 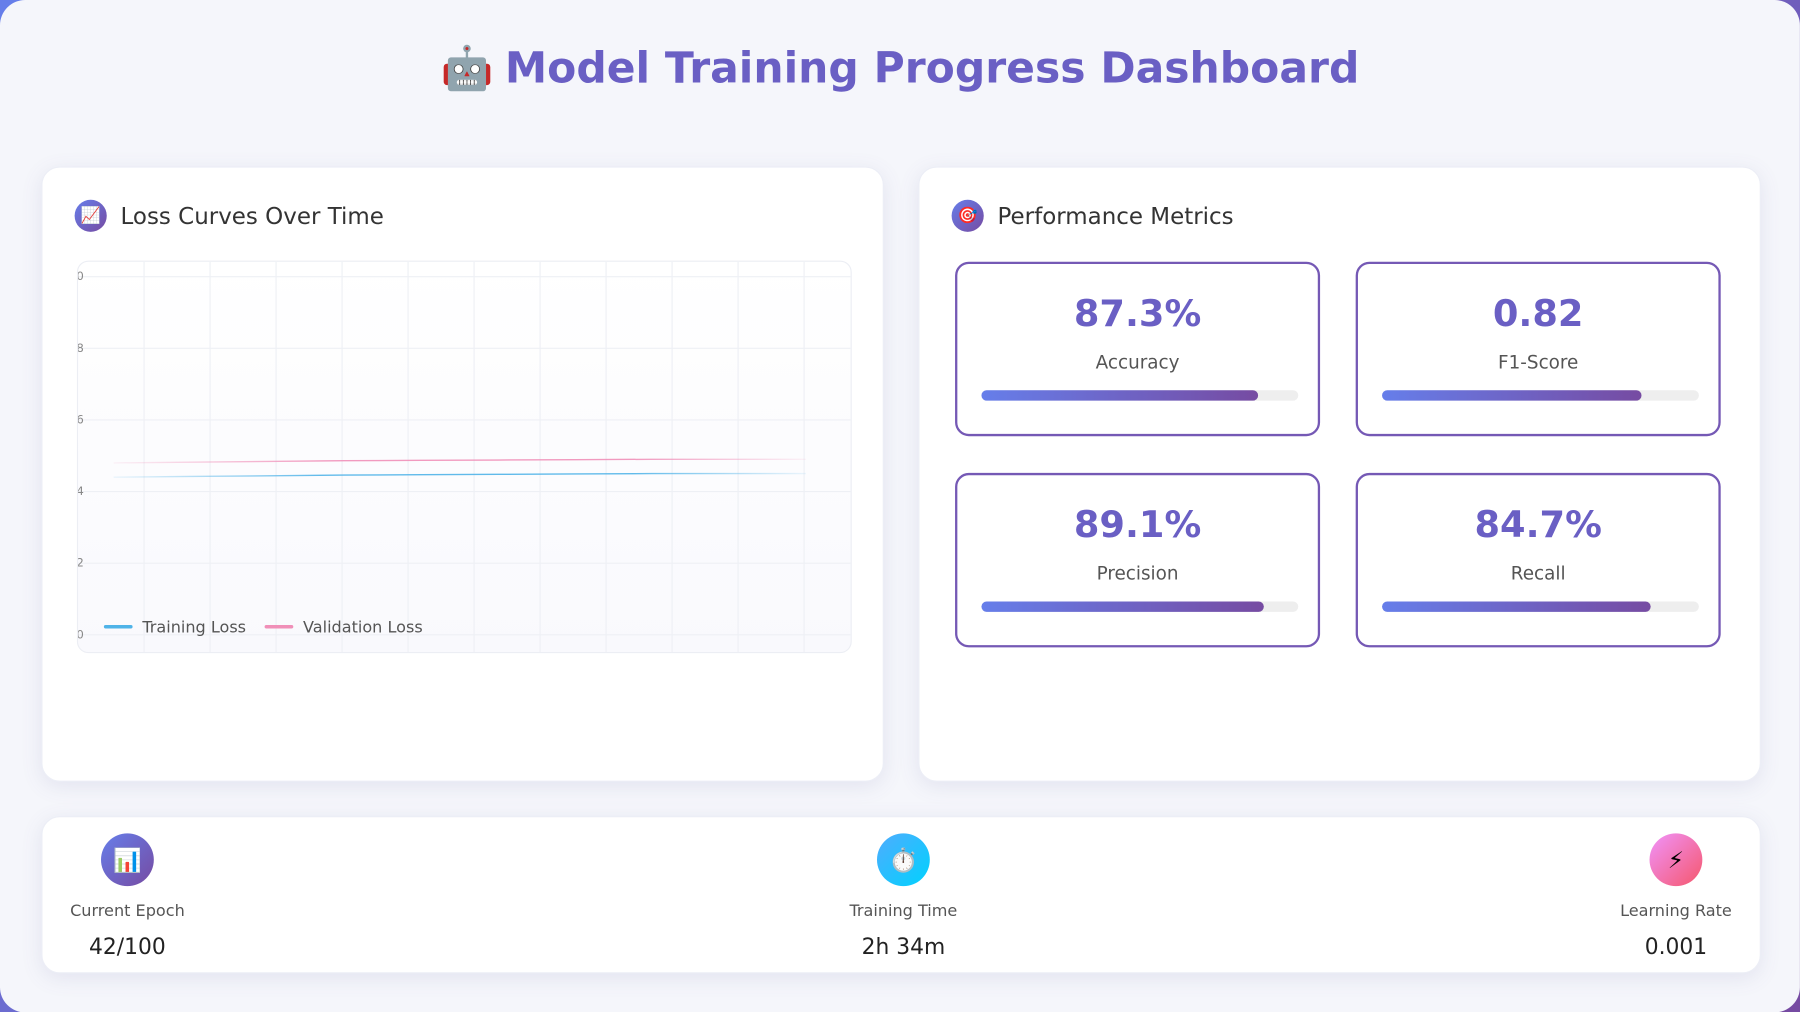 I want to click on y-tick-label: 0.2, so click(x=81, y=563).